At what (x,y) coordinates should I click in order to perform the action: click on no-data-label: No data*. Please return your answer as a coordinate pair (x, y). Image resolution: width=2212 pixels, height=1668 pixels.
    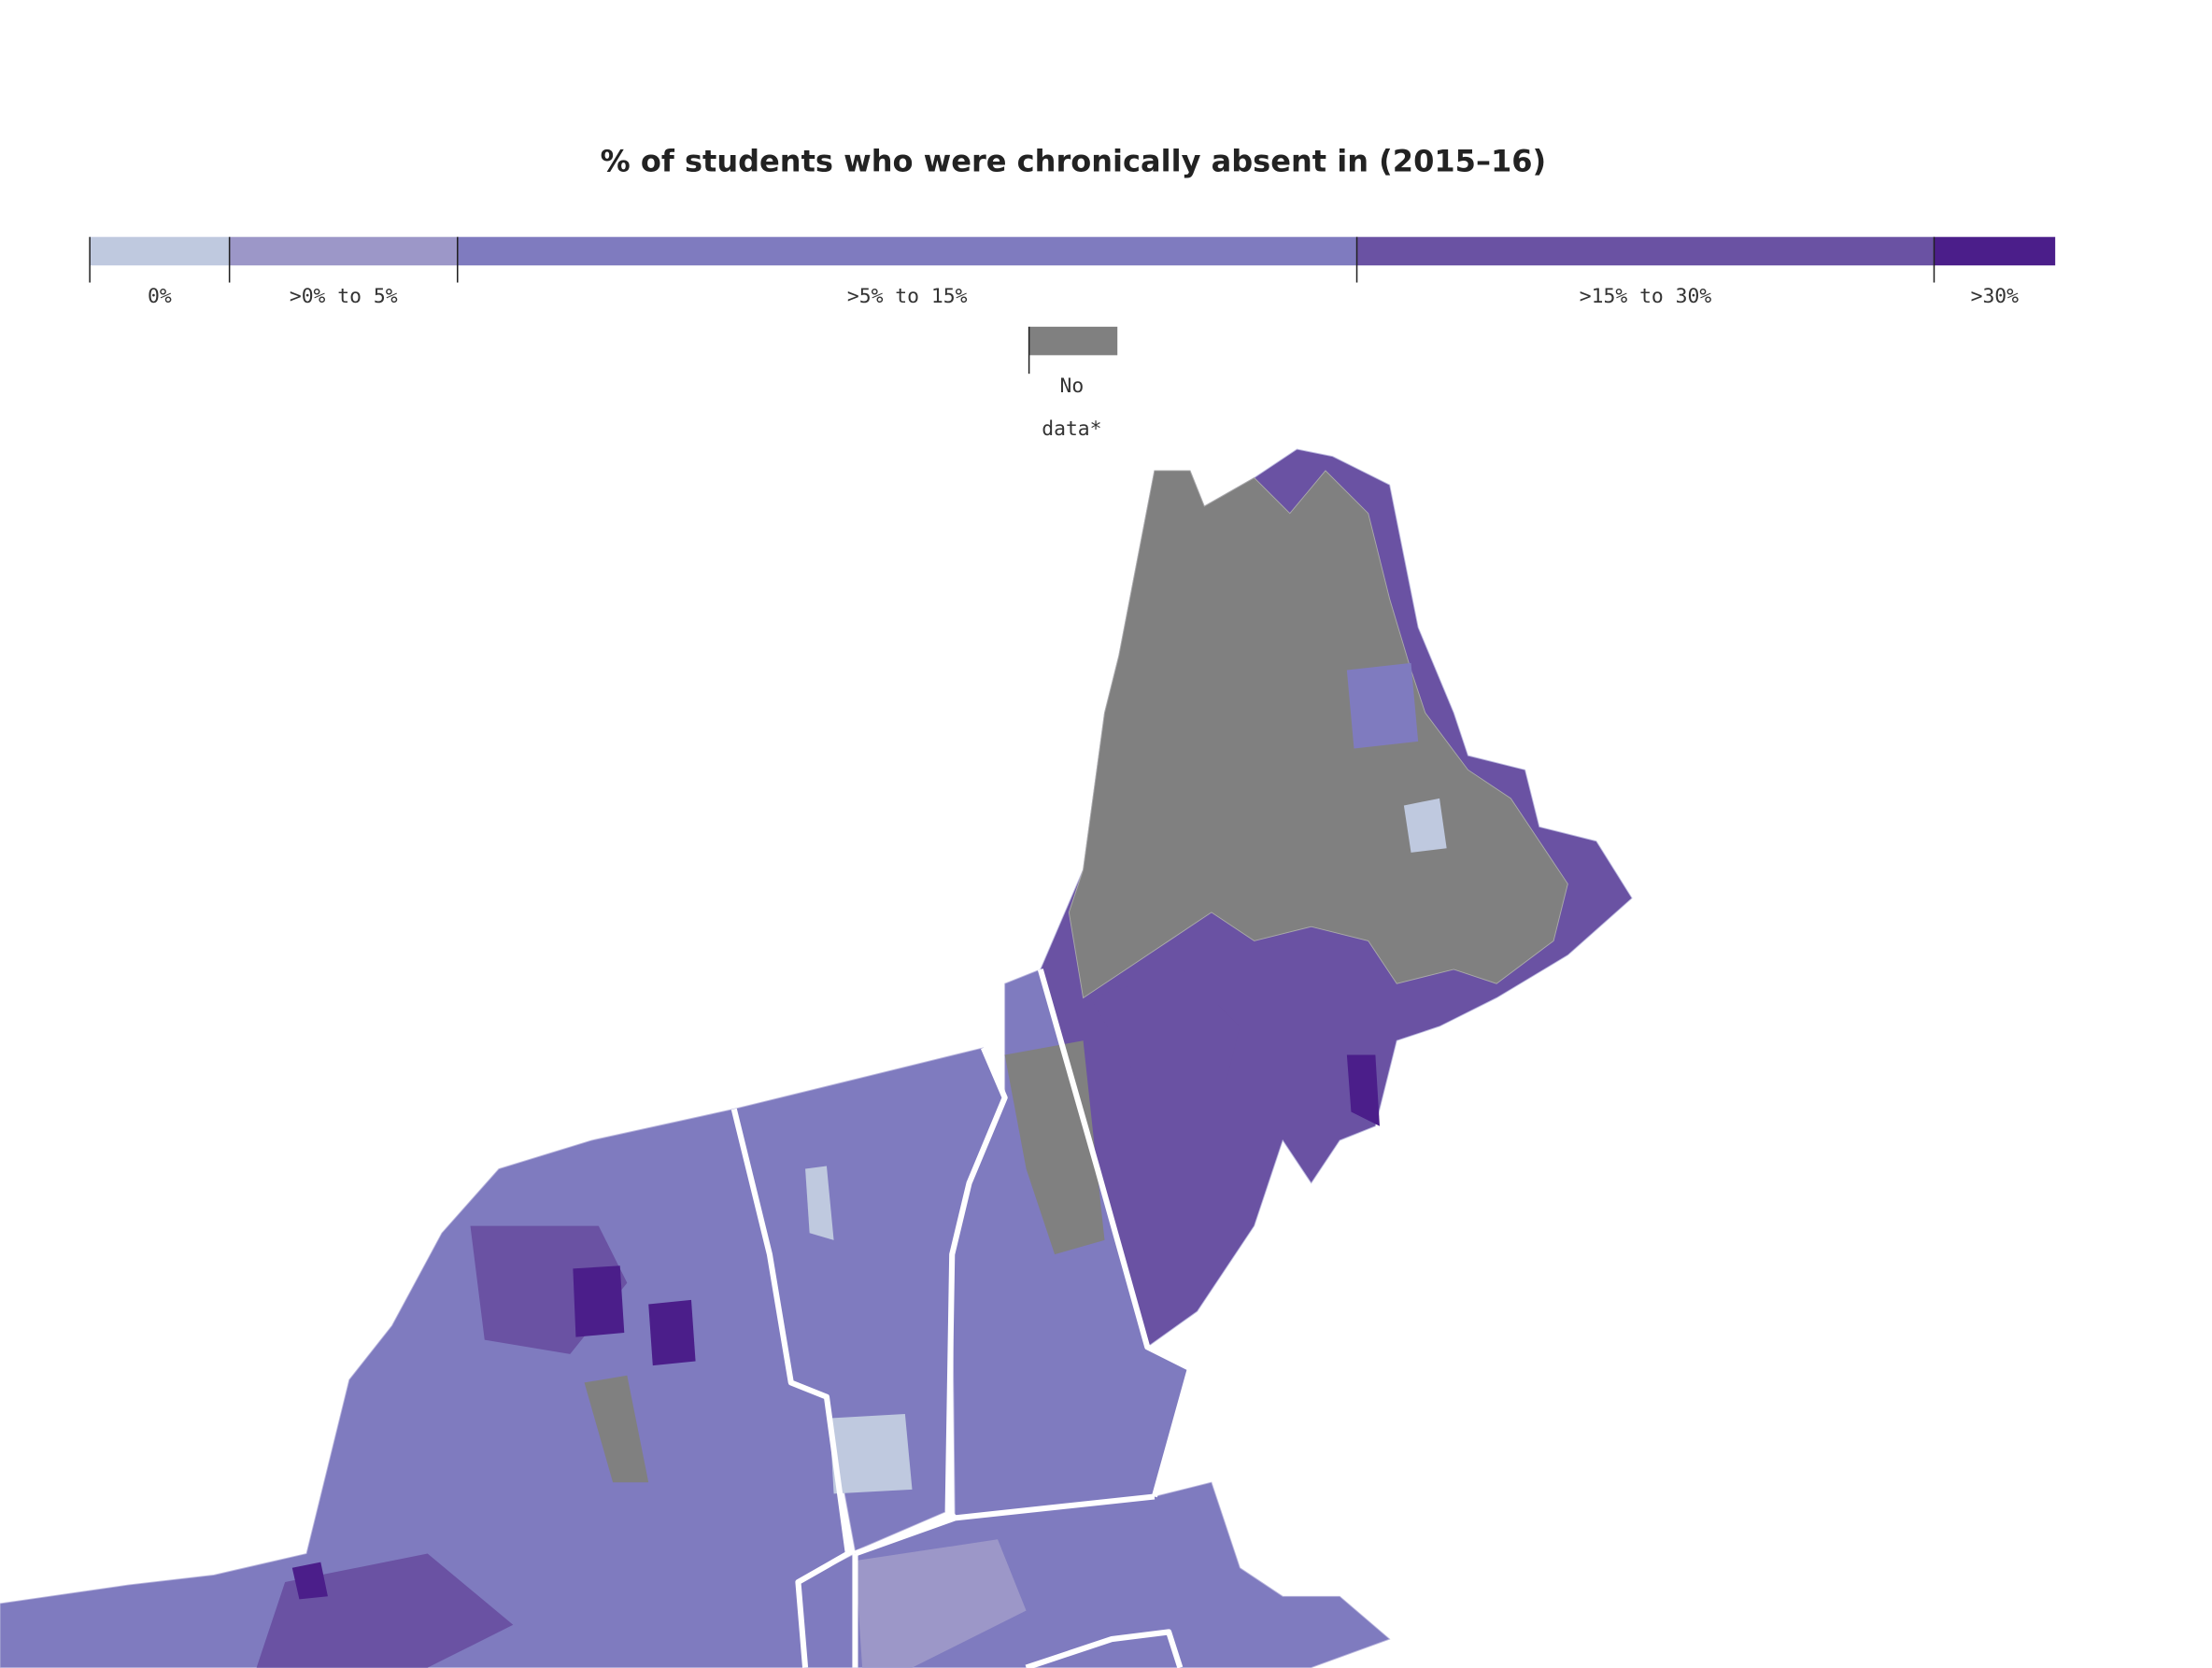
    Looking at the image, I should click on (1072, 408).